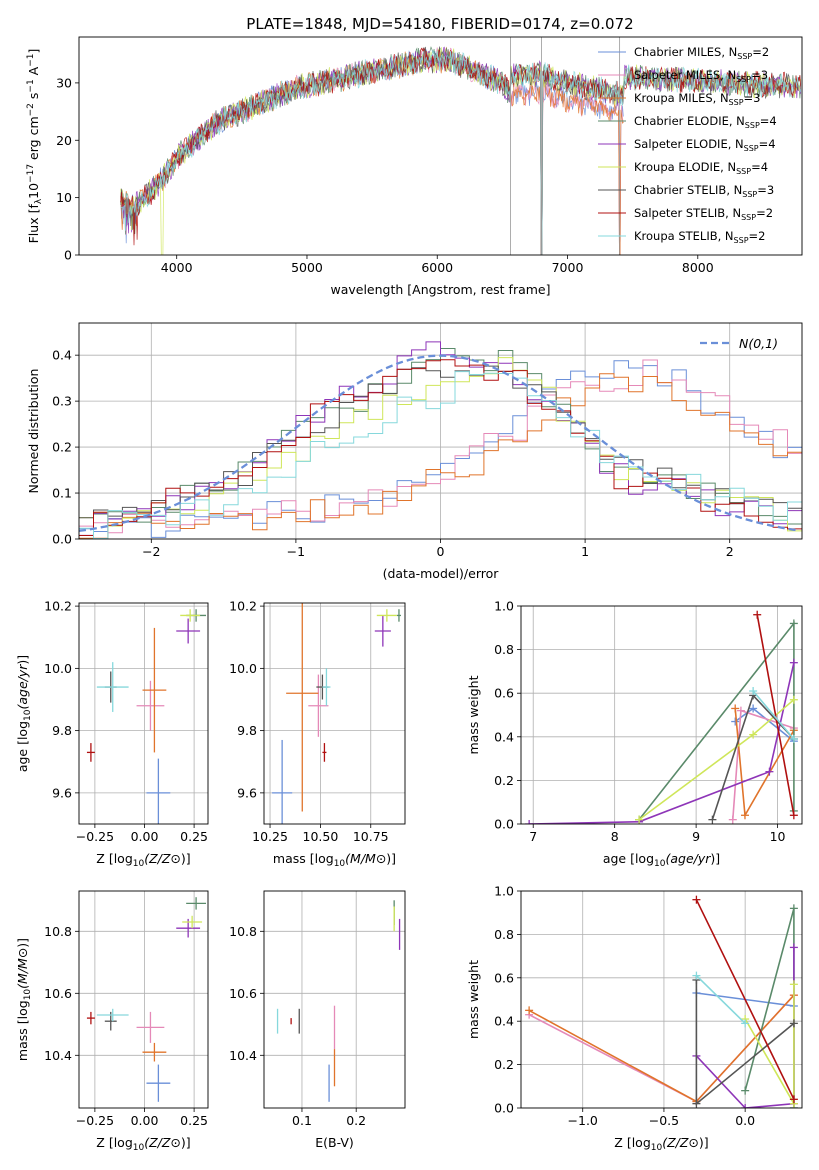 The height and width of the screenshot is (1170, 819). Describe the element at coordinates (697, 99) in the screenshot. I see `legend-entry: Kroupa MILES, NSSP=3` at that location.